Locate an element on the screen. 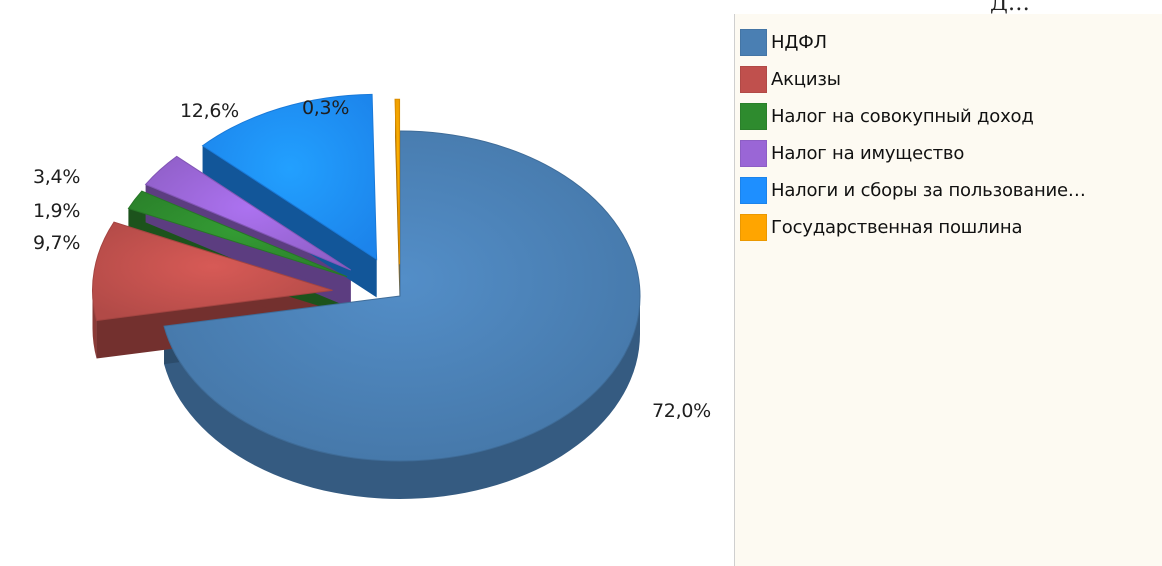  pie-slice-1-rim is located at coordinates (402, 397).